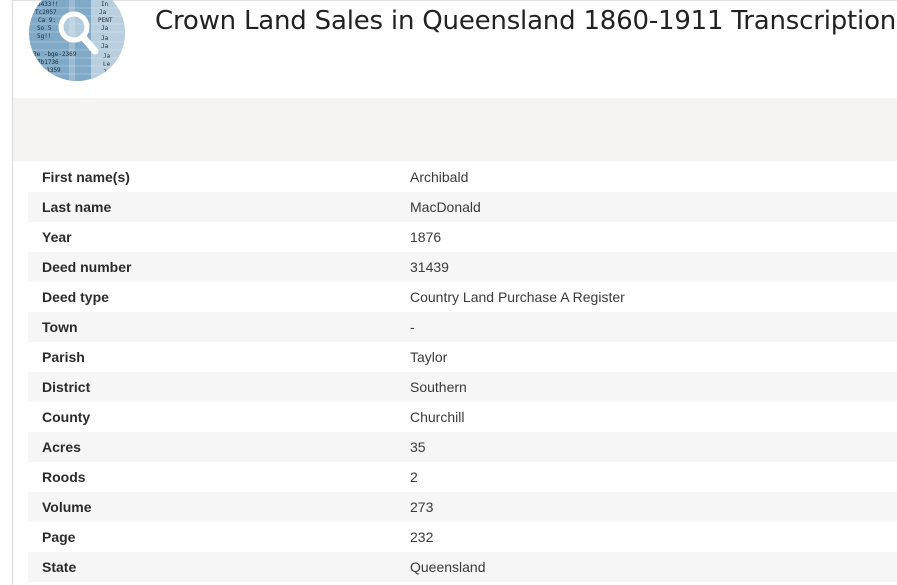 The image size is (897, 585). Describe the element at coordinates (67, 507) in the screenshot. I see `field-label: Volume` at that location.